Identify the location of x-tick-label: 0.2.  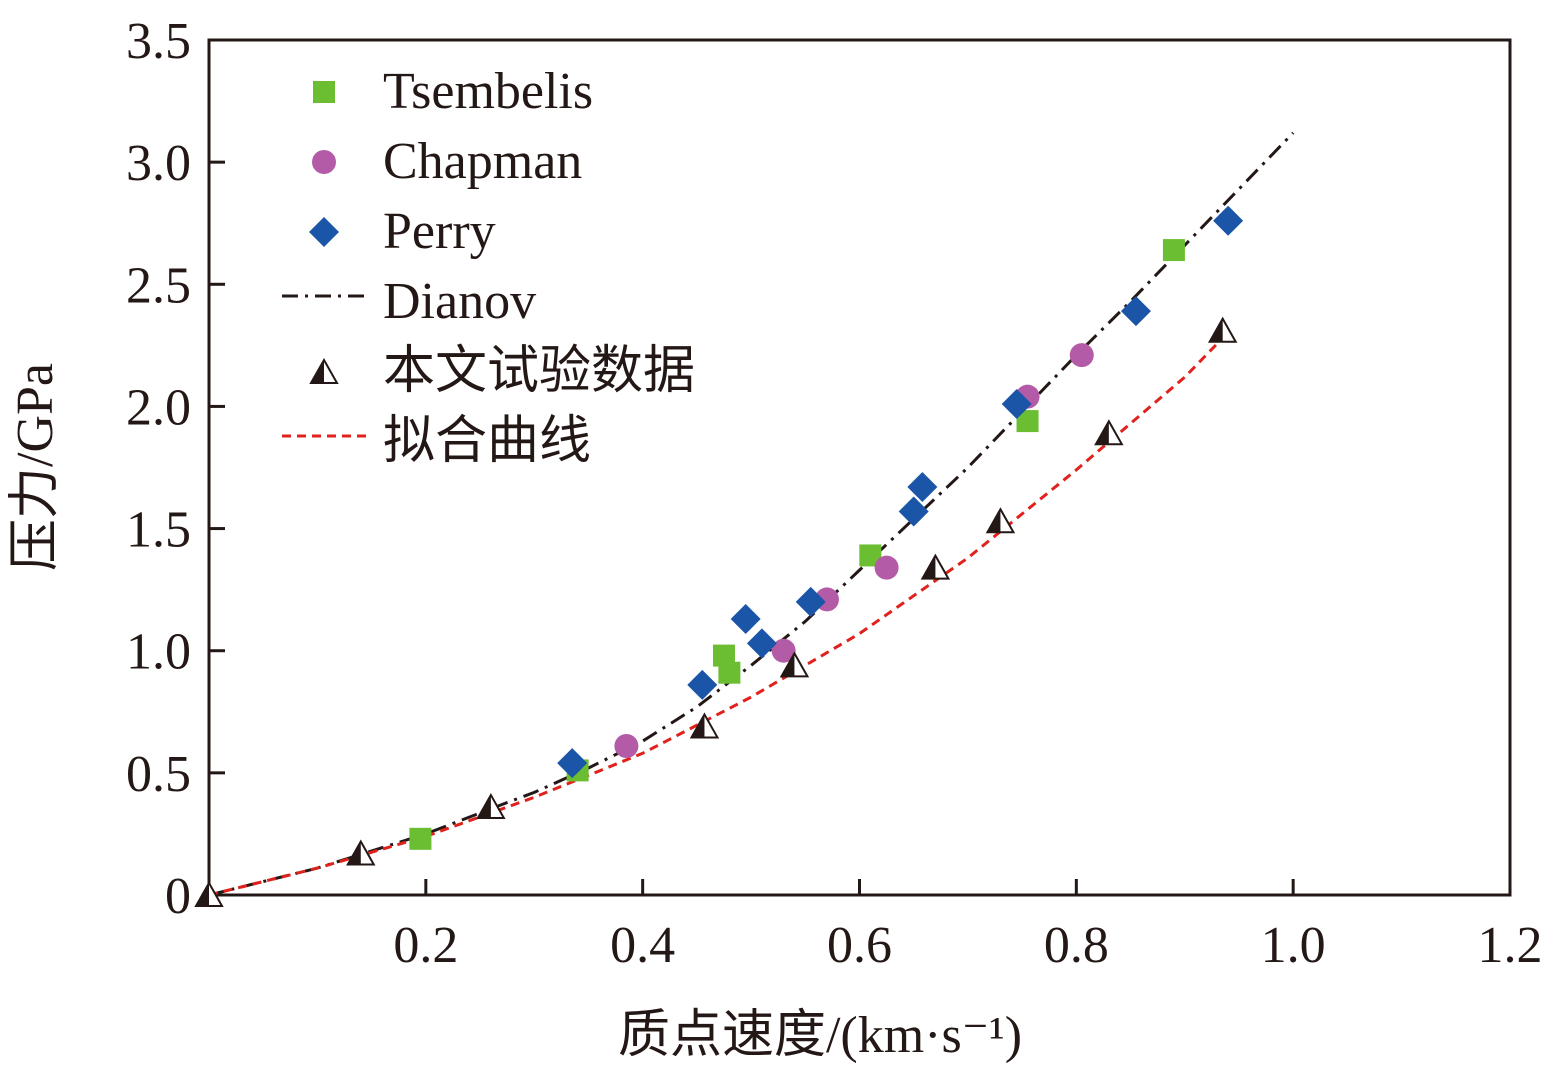
(425, 945).